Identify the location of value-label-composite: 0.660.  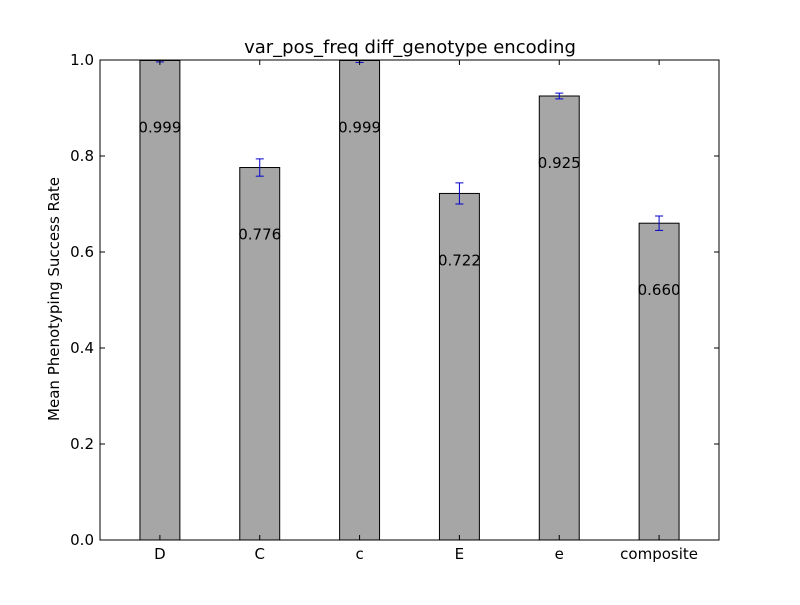
(659, 290).